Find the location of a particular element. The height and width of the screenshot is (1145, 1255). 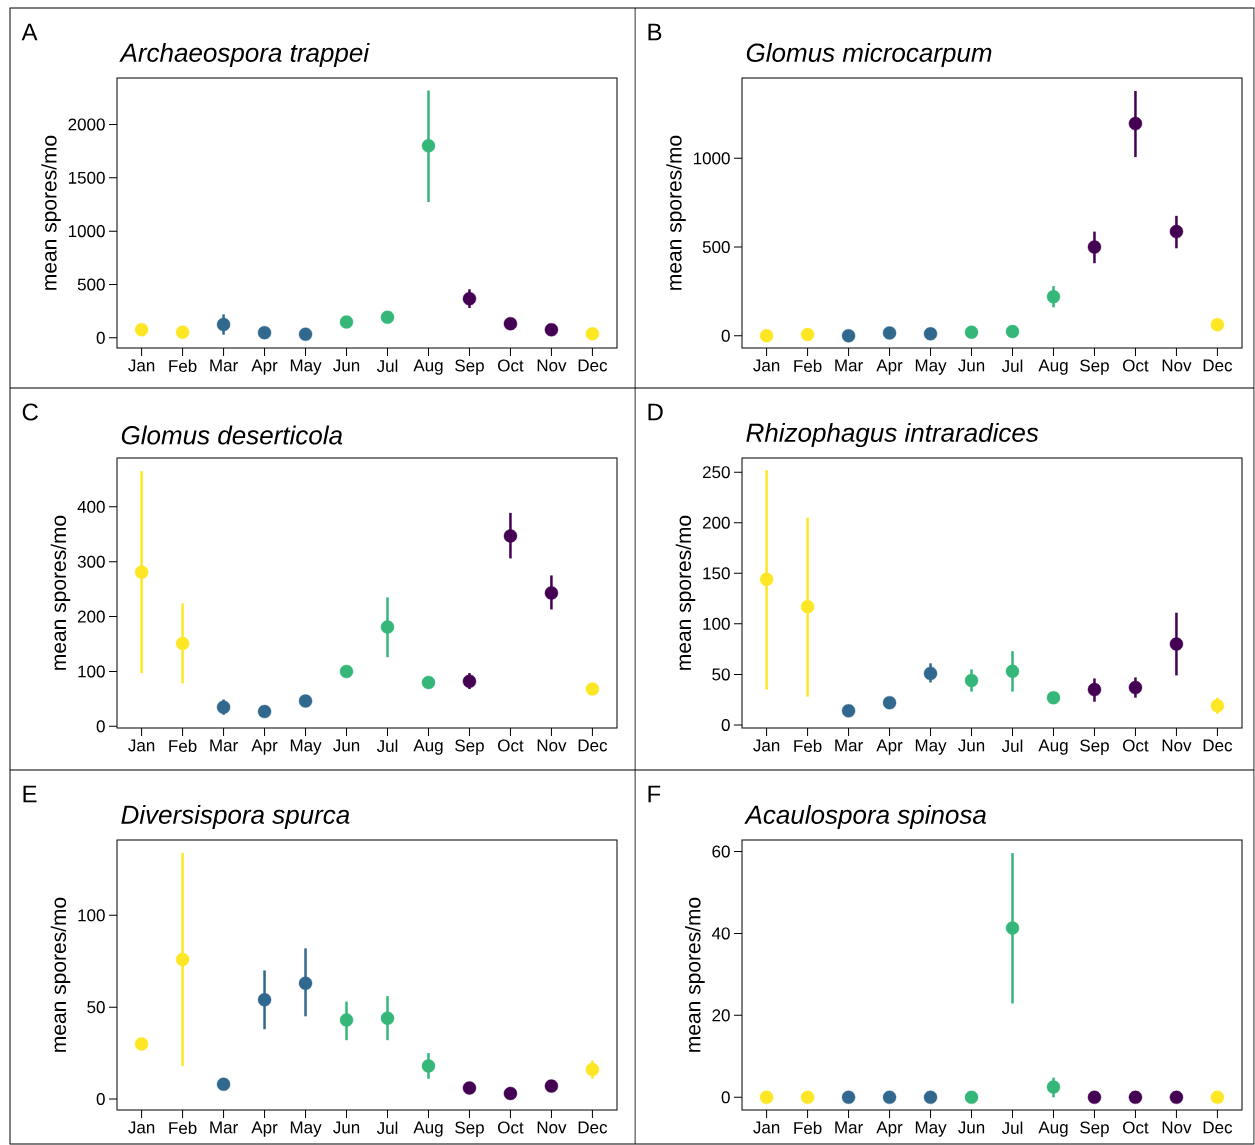

y-tick-label: 150 is located at coordinates (716, 573).